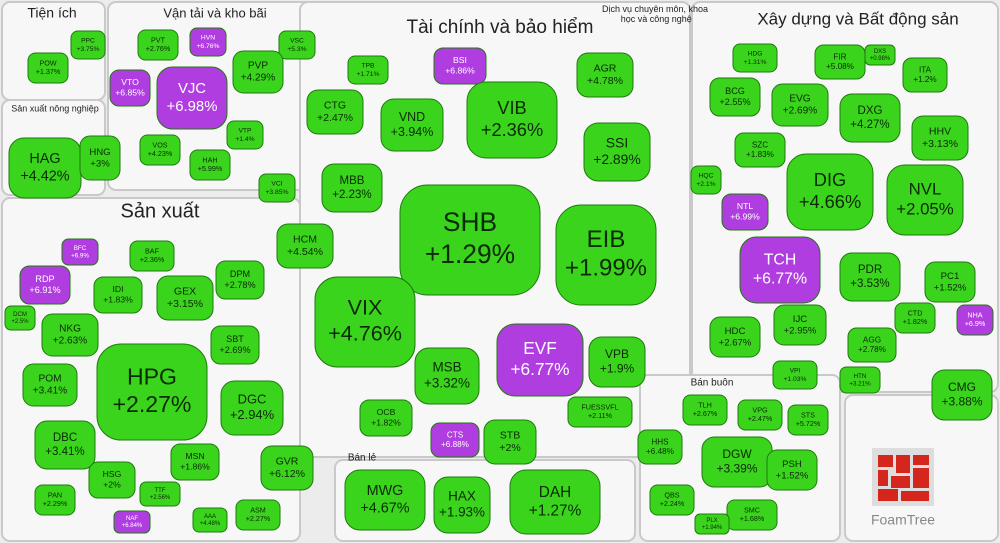  I want to click on cell-value: +3.75%, so click(88, 49).